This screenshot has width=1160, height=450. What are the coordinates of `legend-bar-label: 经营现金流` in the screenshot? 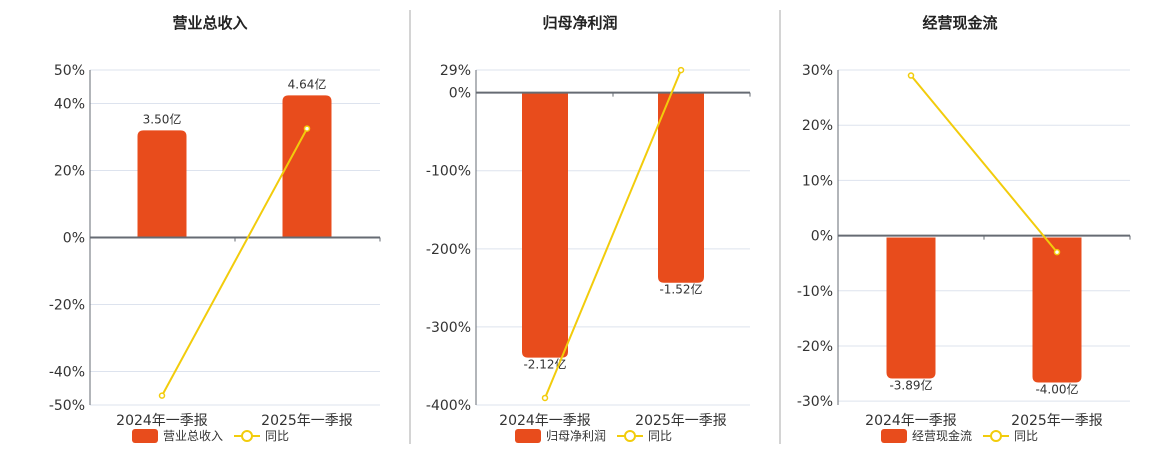 It's located at (942, 435).